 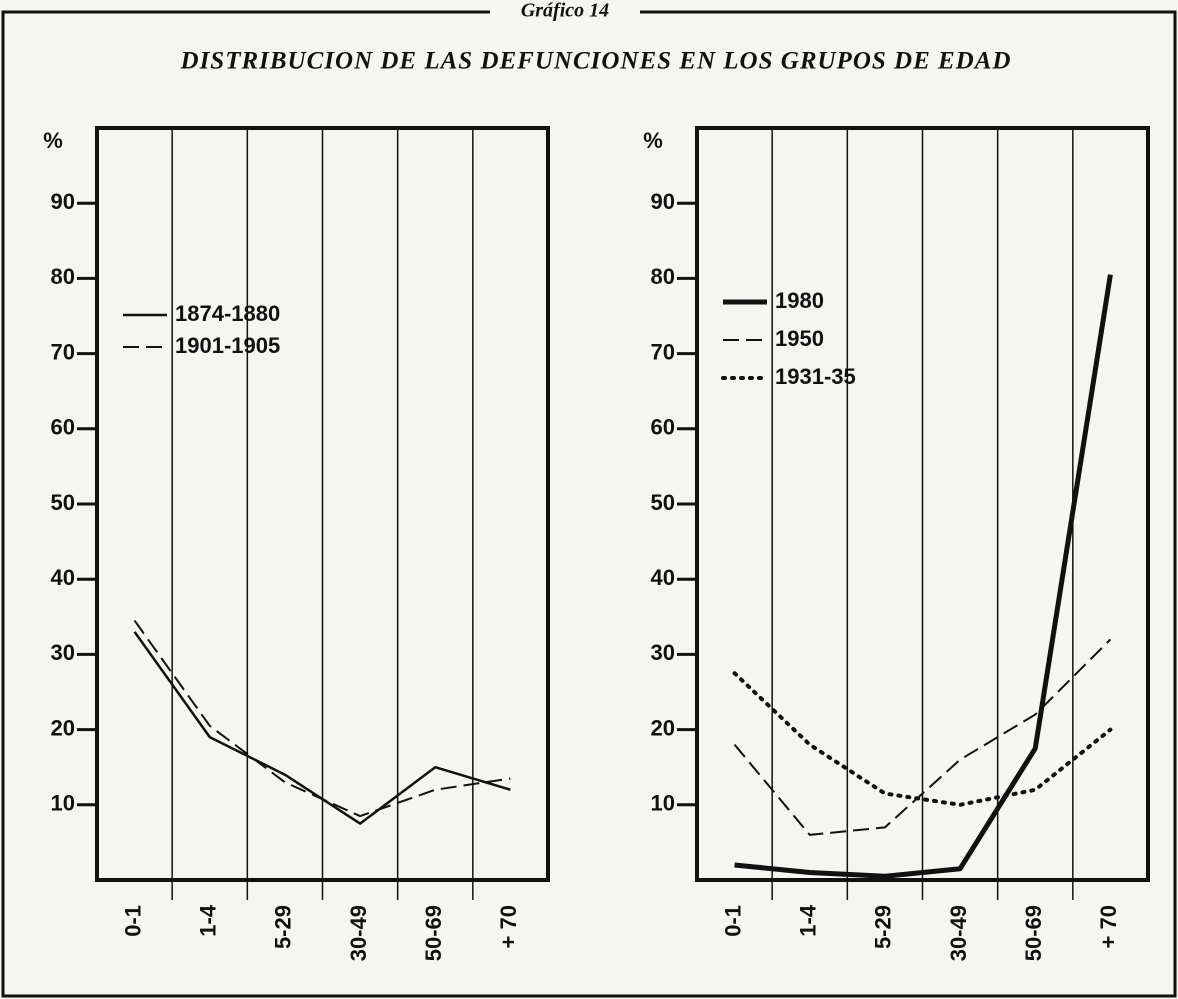 I want to click on legend-label: 1874-1880, so click(x=227, y=313).